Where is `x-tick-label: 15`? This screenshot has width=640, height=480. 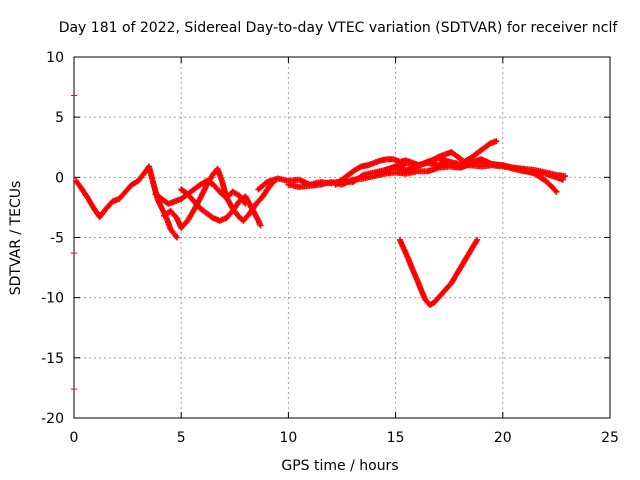
x-tick-label: 15 is located at coordinates (396, 438).